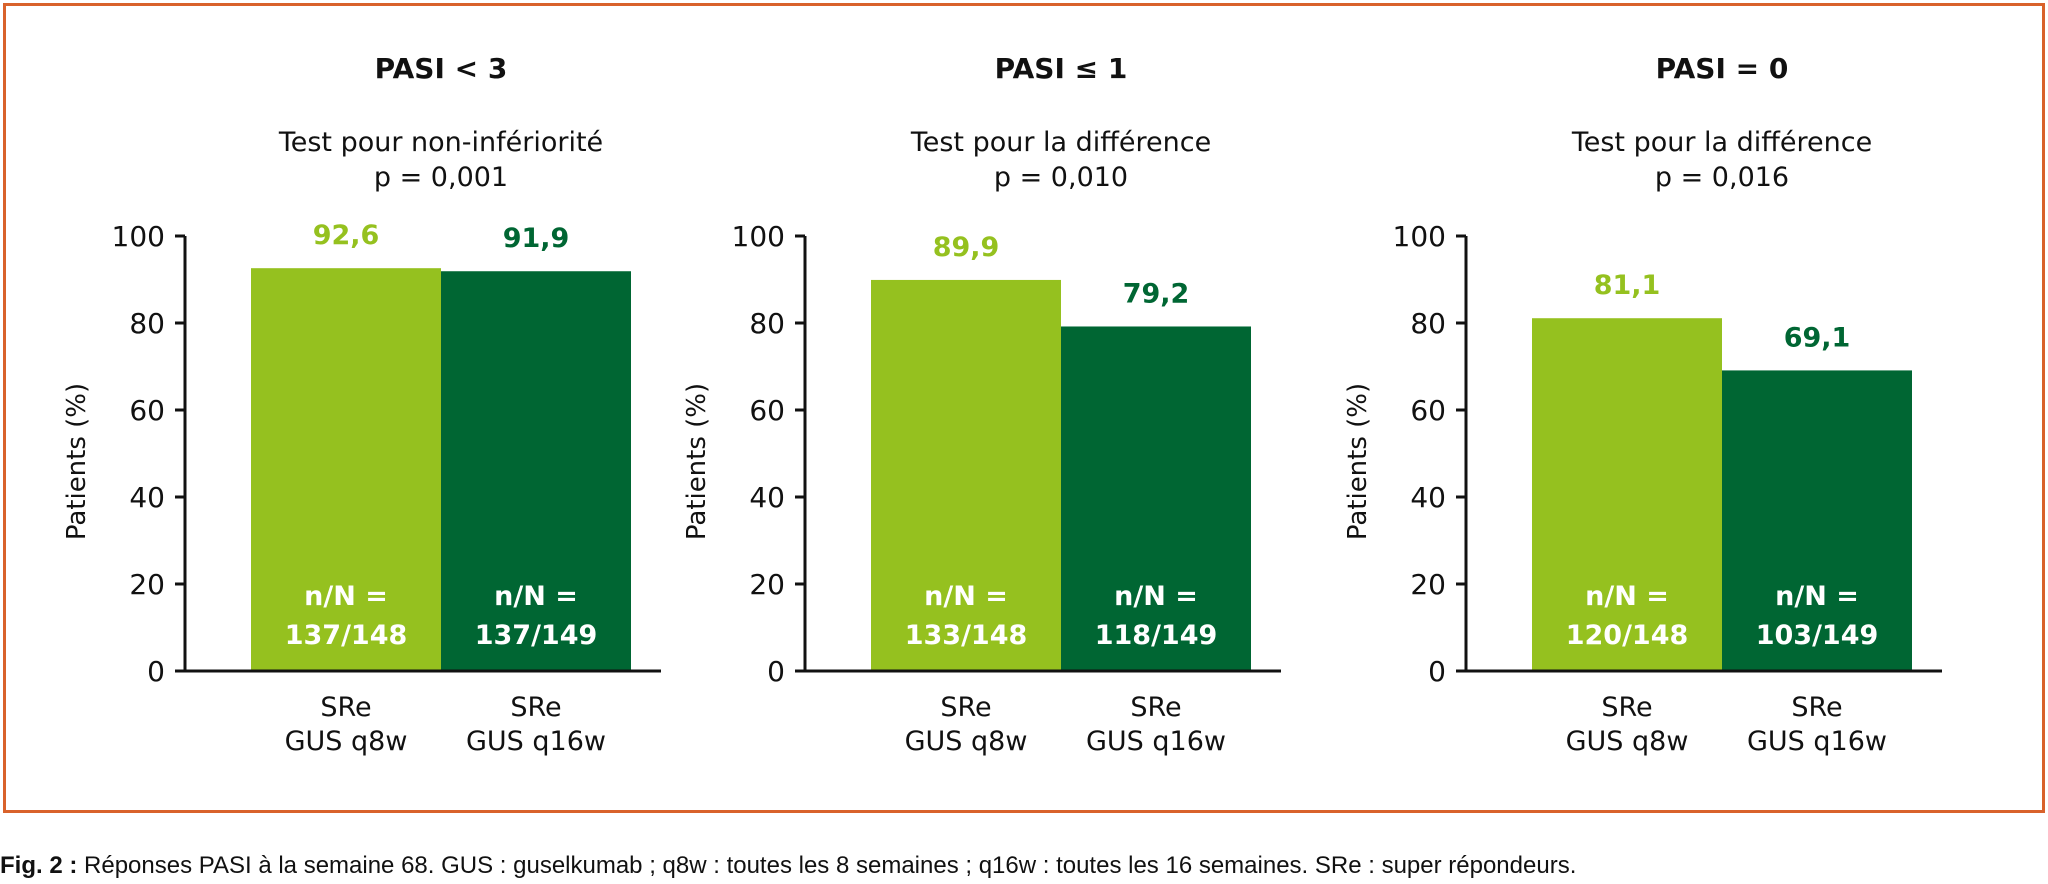 The image size is (2048, 884). I want to click on bar-value-label: 69,1, so click(1817, 337).